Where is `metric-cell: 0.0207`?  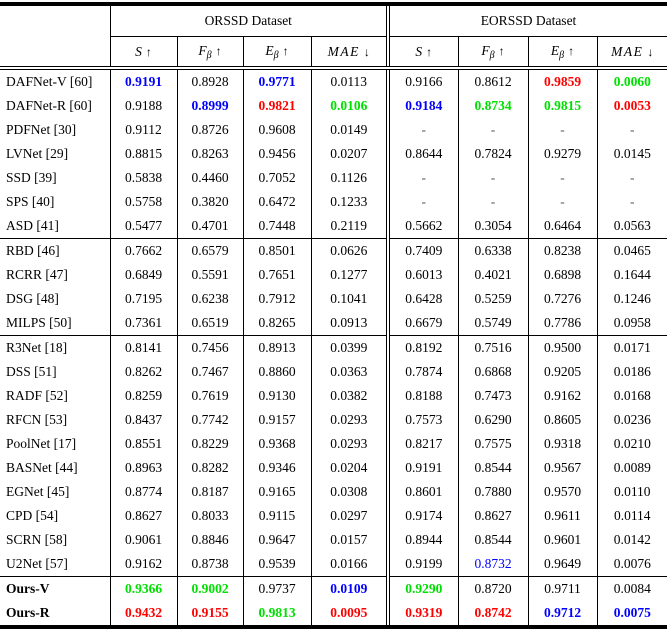
metric-cell: 0.0207 is located at coordinates (349, 154).